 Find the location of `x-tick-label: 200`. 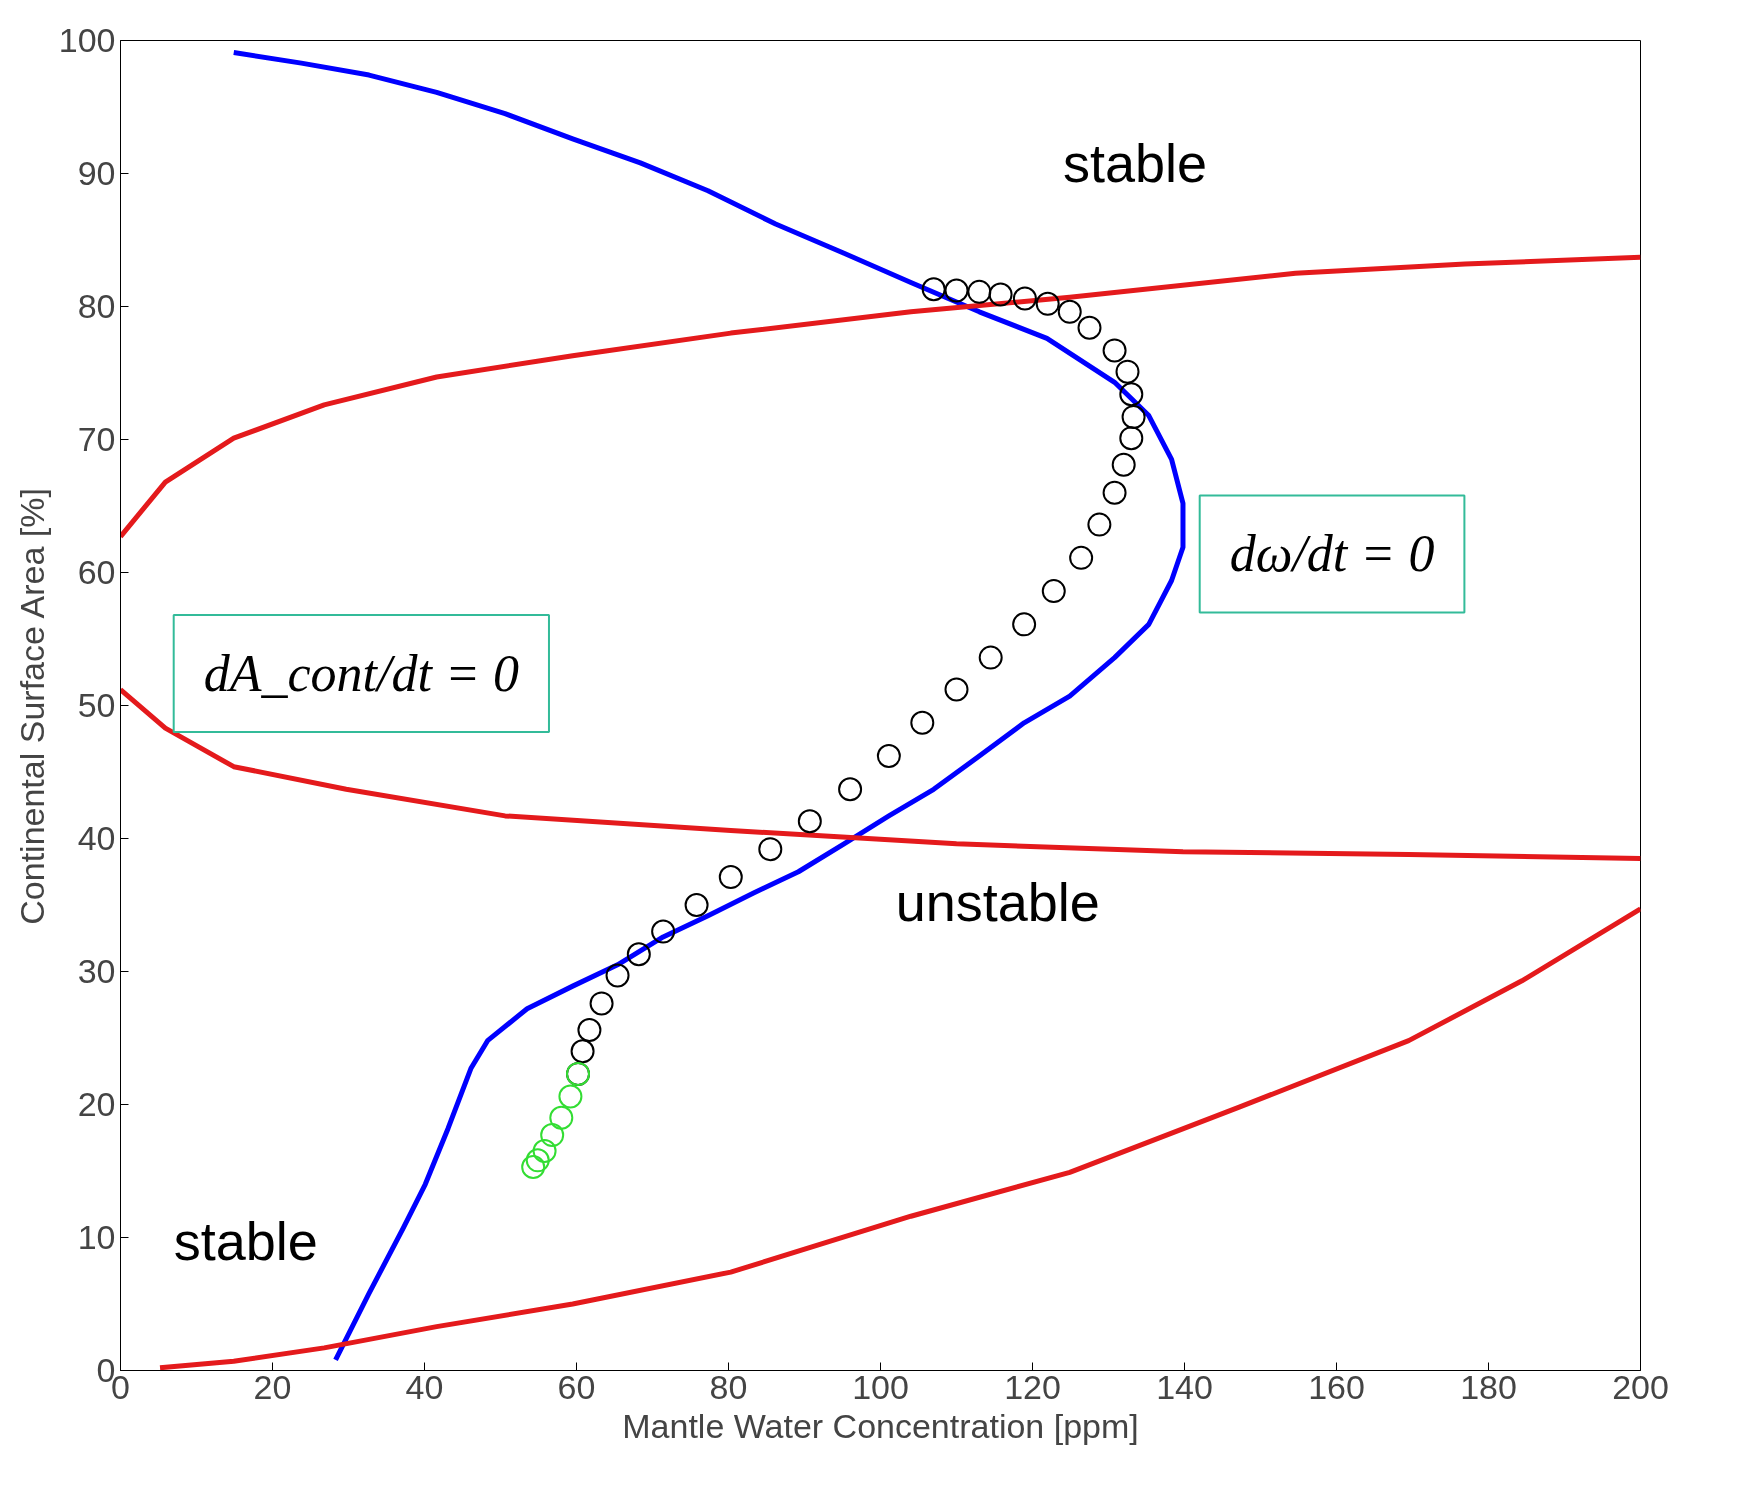

x-tick-label: 200 is located at coordinates (1640, 1386).